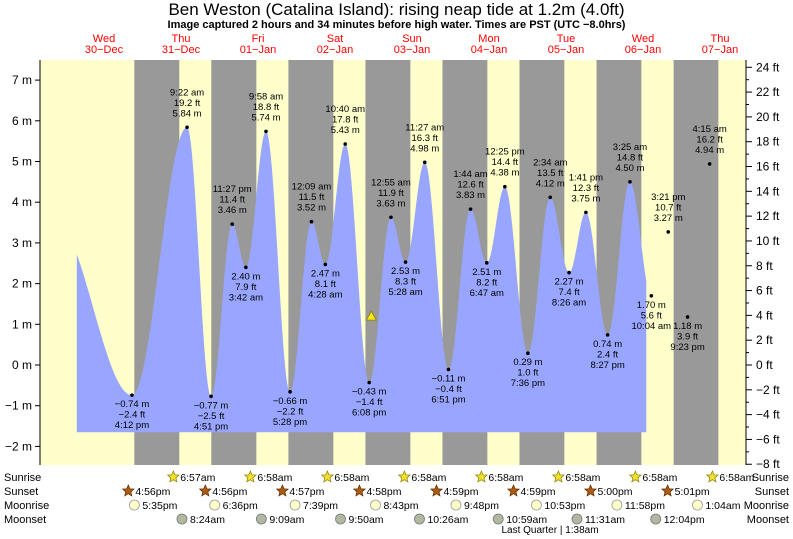 This screenshot has width=793, height=539. What do you see at coordinates (211, 416) in the screenshot?
I see `tide-extreme-label: −2.5 ft` at bounding box center [211, 416].